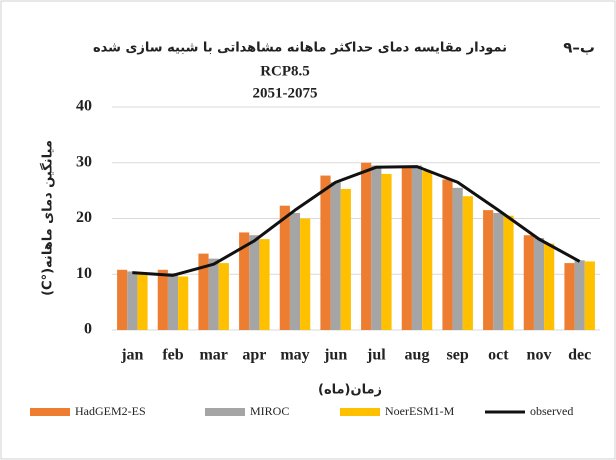 This screenshot has width=616, height=460. I want to click on y-tick-label: 0, so click(88, 329).